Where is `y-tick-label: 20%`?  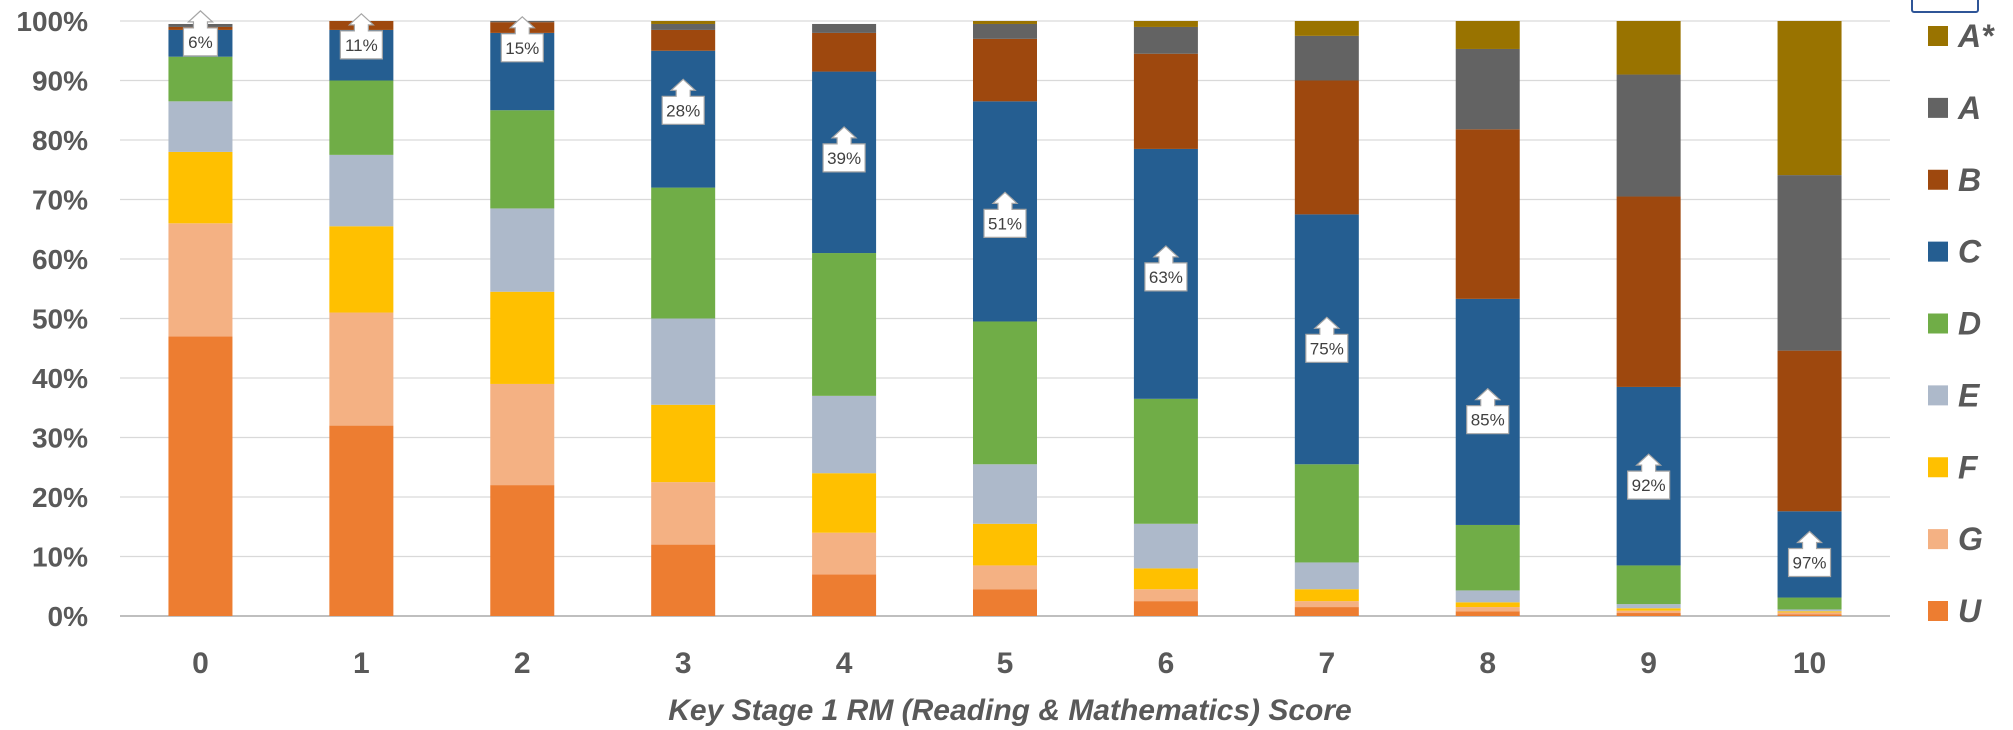 y-tick-label: 20% is located at coordinates (60, 497).